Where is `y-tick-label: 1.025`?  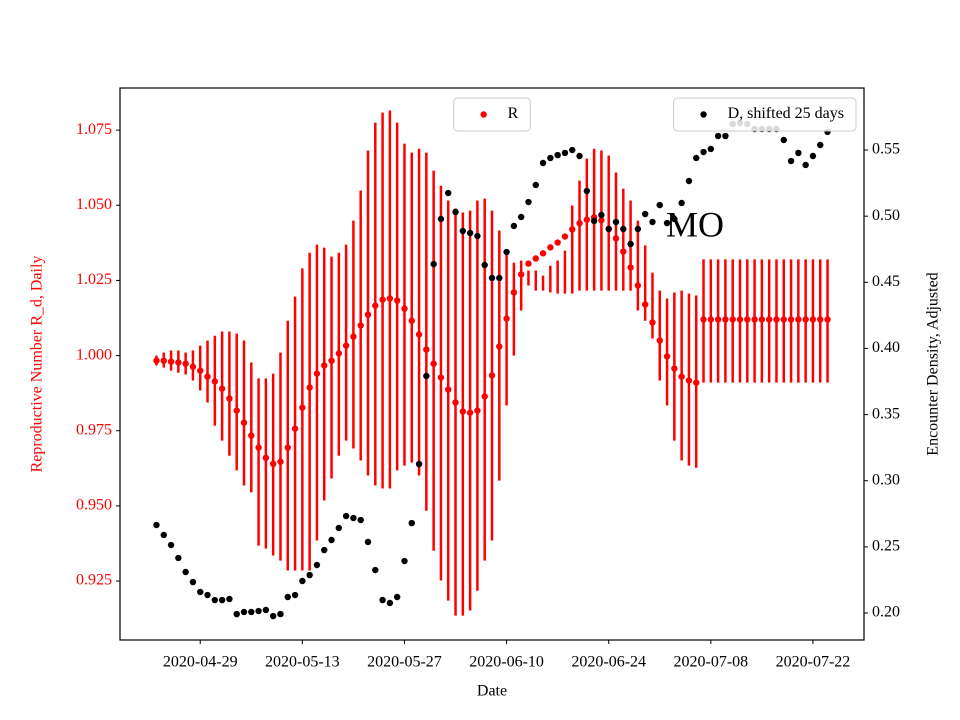 y-tick-label: 1.025 is located at coordinates (94, 279).